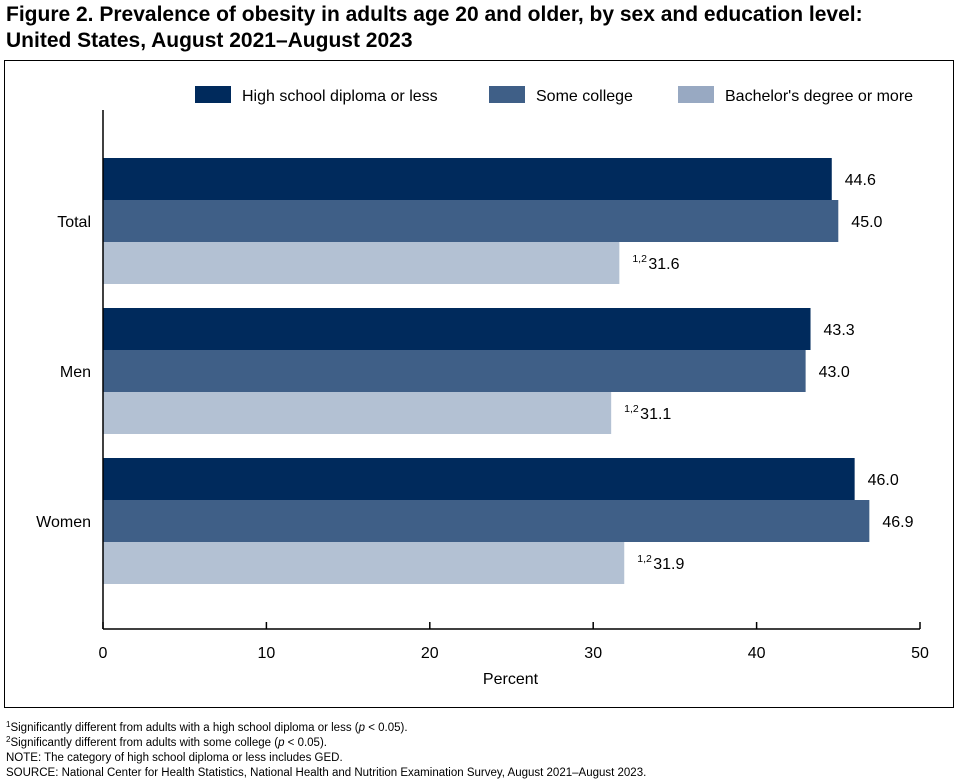 The height and width of the screenshot is (783, 960). I want to click on x-tick-label: 20, so click(430, 653).